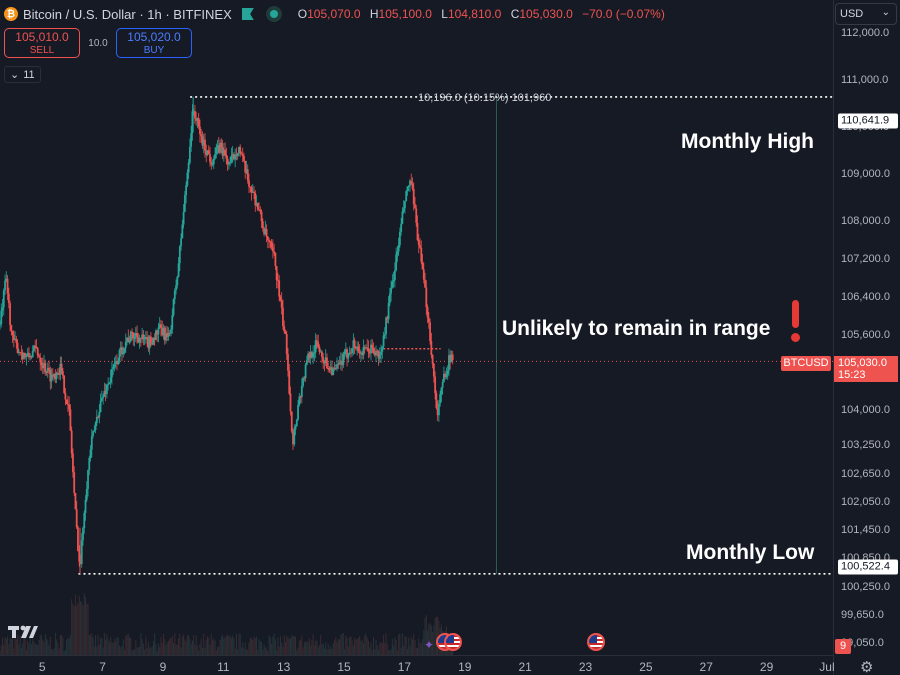  What do you see at coordinates (127, 14) in the screenshot?
I see `symbol-title: Bitcoin / U.S. Dollar · 1h · BITFINEX` at bounding box center [127, 14].